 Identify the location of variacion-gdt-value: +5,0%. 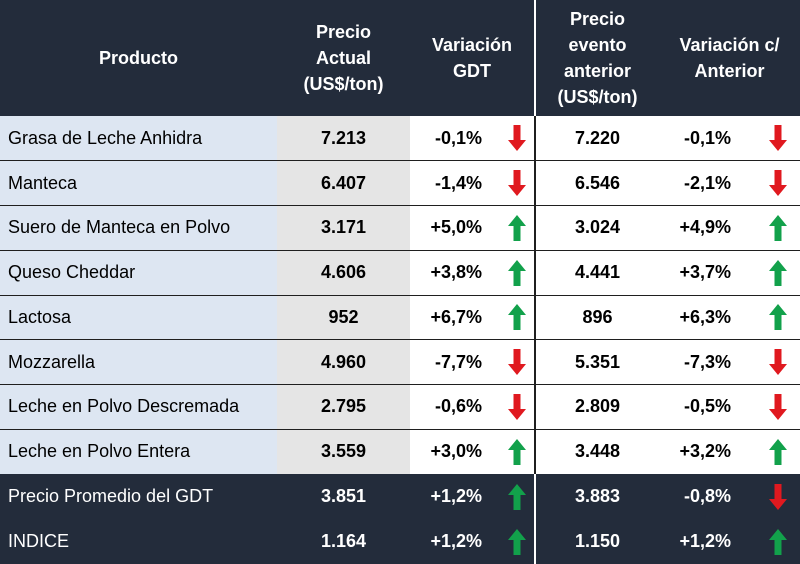
(456, 227).